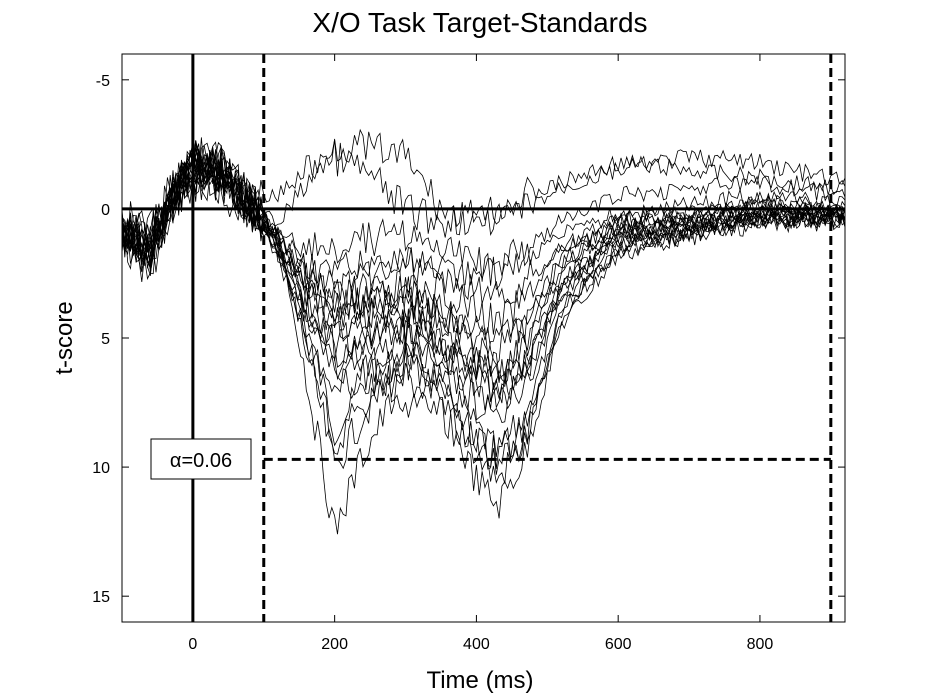  Describe the element at coordinates (479, 680) in the screenshot. I see `x-axis-label: Time (ms)` at that location.